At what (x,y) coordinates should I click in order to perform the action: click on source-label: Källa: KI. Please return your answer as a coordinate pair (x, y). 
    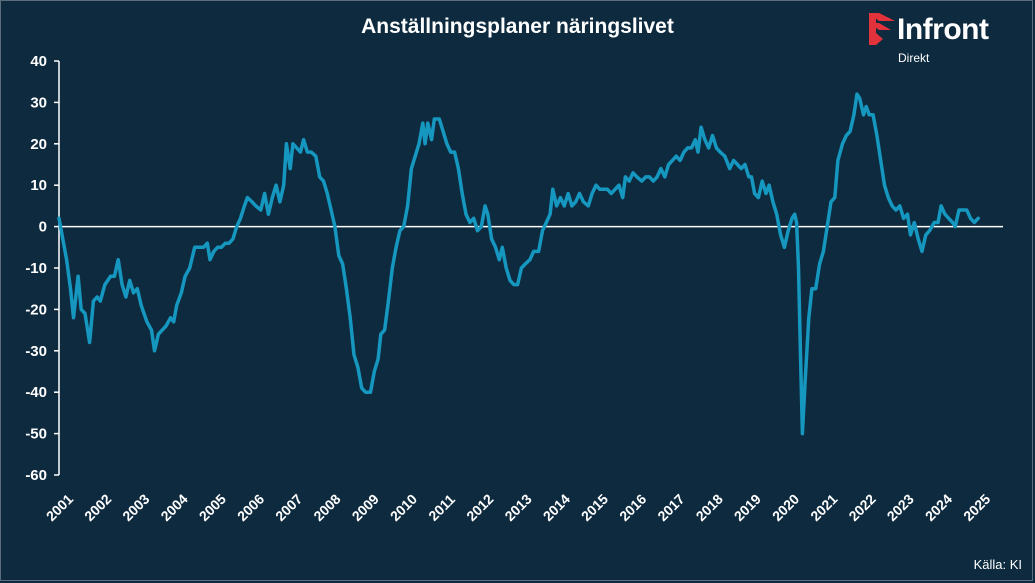
    Looking at the image, I should click on (997, 564).